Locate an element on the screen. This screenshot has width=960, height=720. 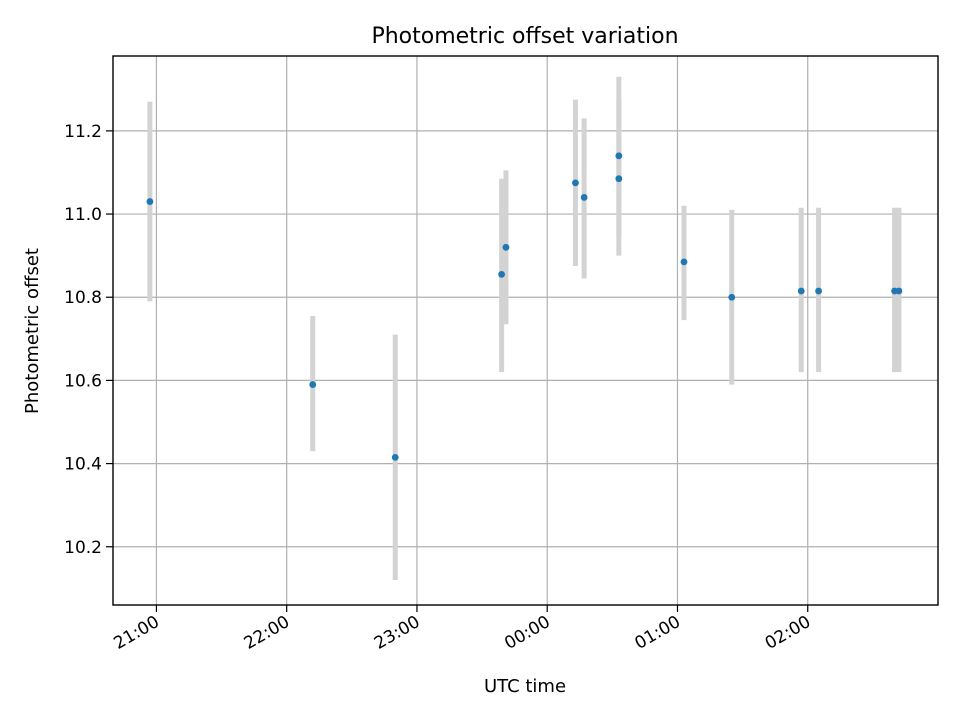
y-axis-ticks: 10.2 10.4 10.6 10.8 11.0 11.2 is located at coordinates (88, 340).